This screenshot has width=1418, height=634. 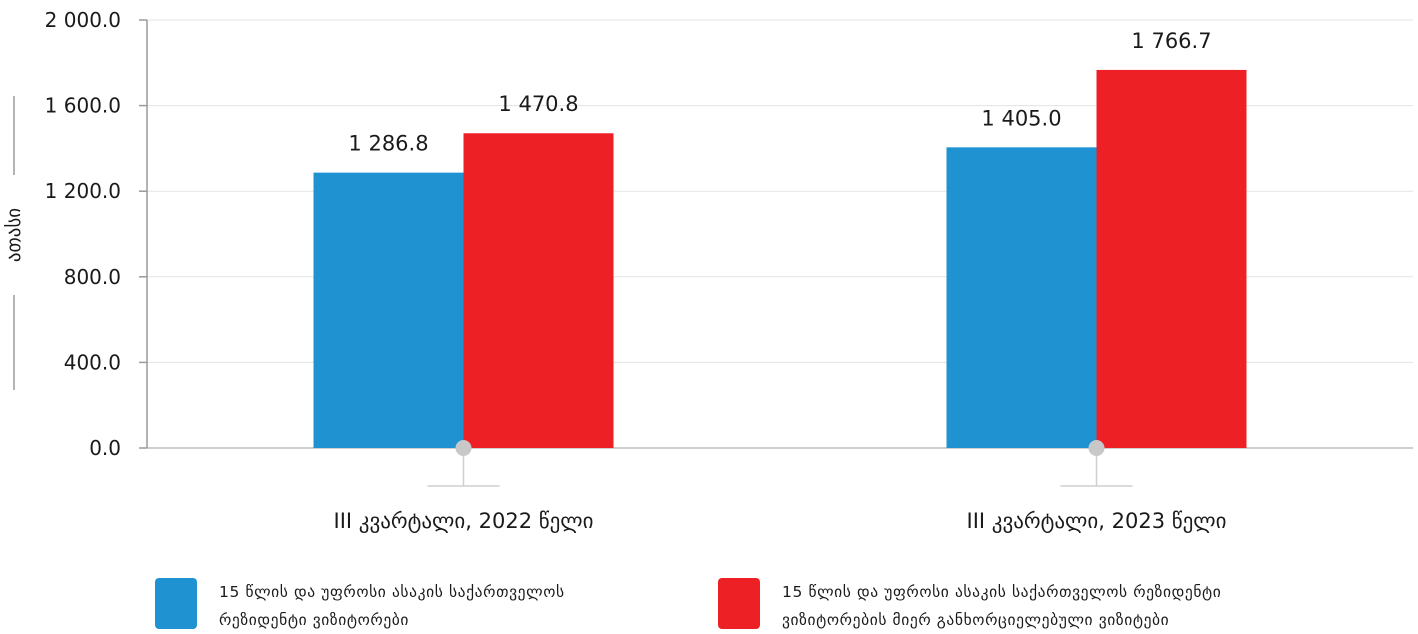 What do you see at coordinates (739, 603) in the screenshot?
I see `legend-swatch-red` at bounding box center [739, 603].